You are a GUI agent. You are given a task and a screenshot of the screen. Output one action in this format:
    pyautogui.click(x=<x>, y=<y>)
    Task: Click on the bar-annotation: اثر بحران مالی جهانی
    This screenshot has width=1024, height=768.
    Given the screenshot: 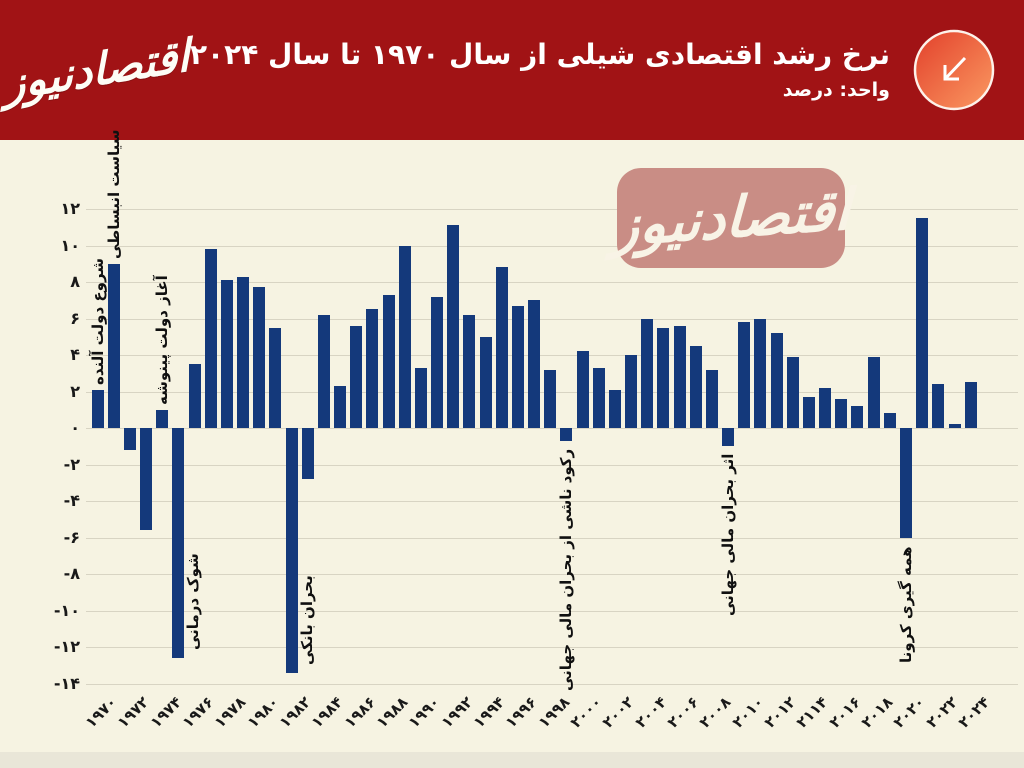 What is the action you would take?
    pyautogui.click(x=728, y=535)
    